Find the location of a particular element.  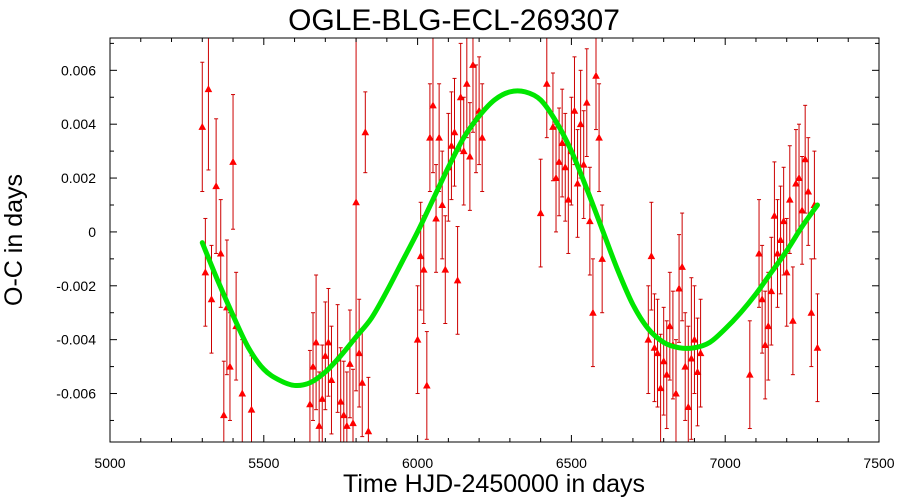

y-axis-label: O-C in days is located at coordinates (14, 240).